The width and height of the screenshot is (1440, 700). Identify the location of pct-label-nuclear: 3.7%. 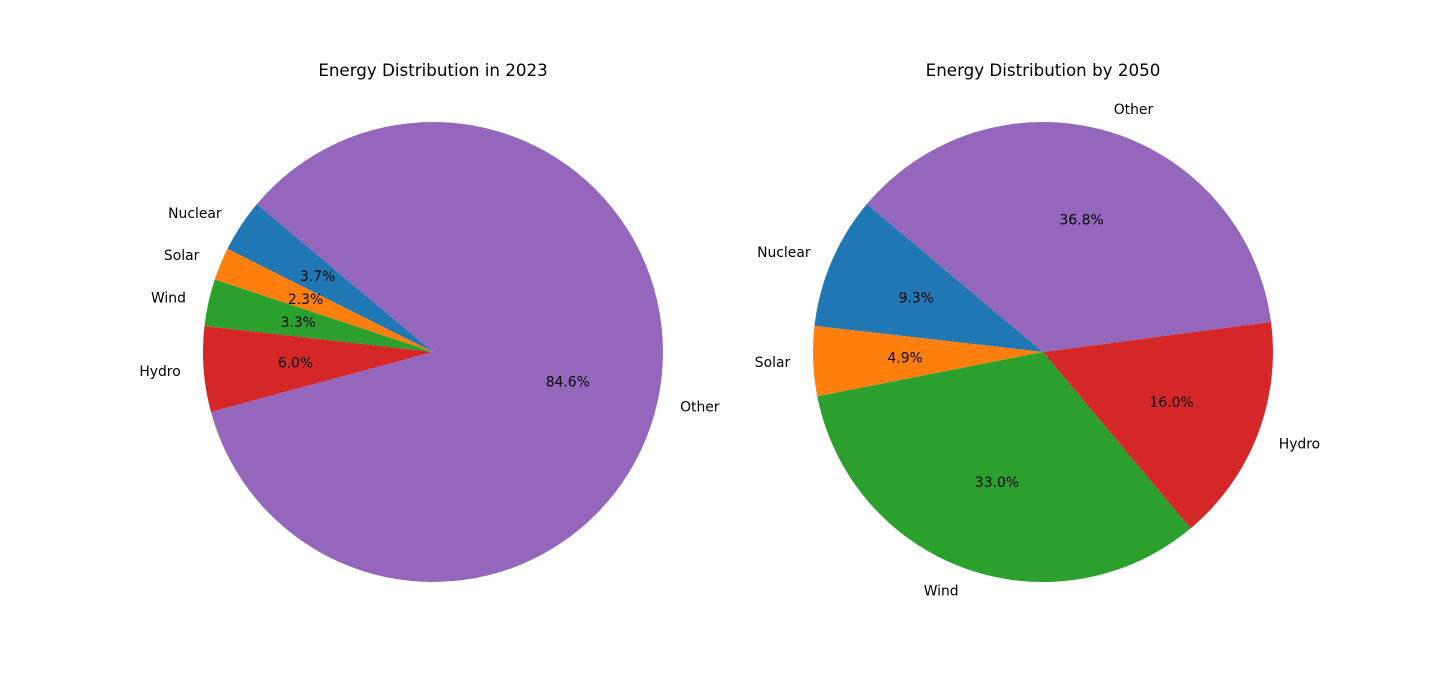
(317, 277).